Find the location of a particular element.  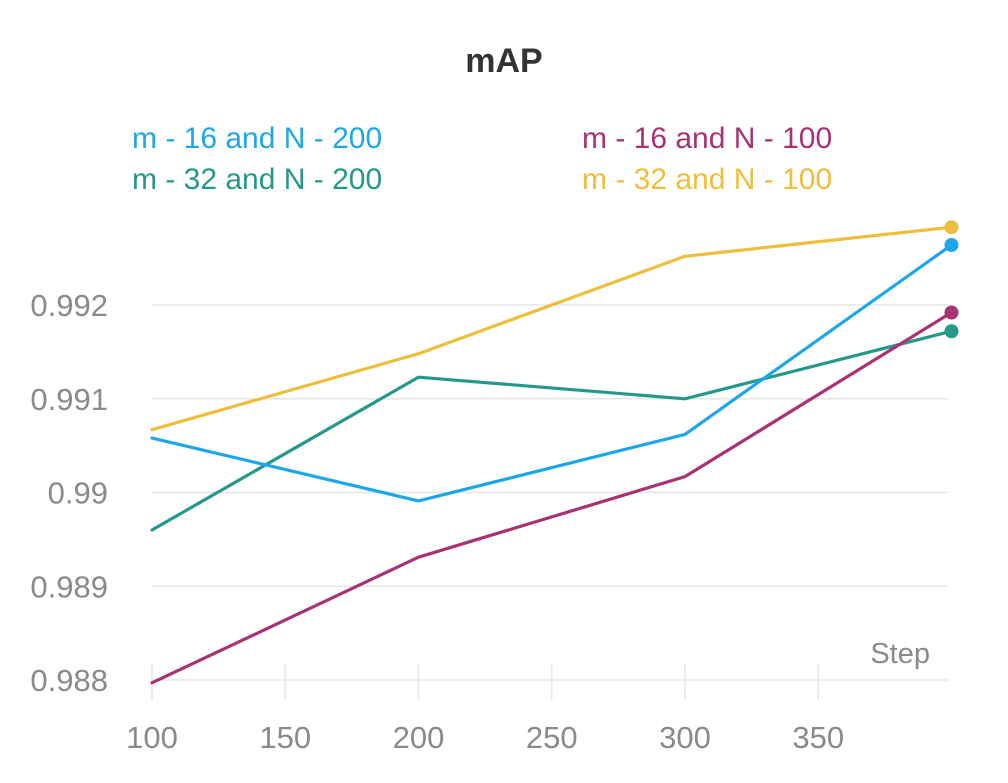

x-axis: 100 150 200 250 300 350 is located at coordinates (485, 709).